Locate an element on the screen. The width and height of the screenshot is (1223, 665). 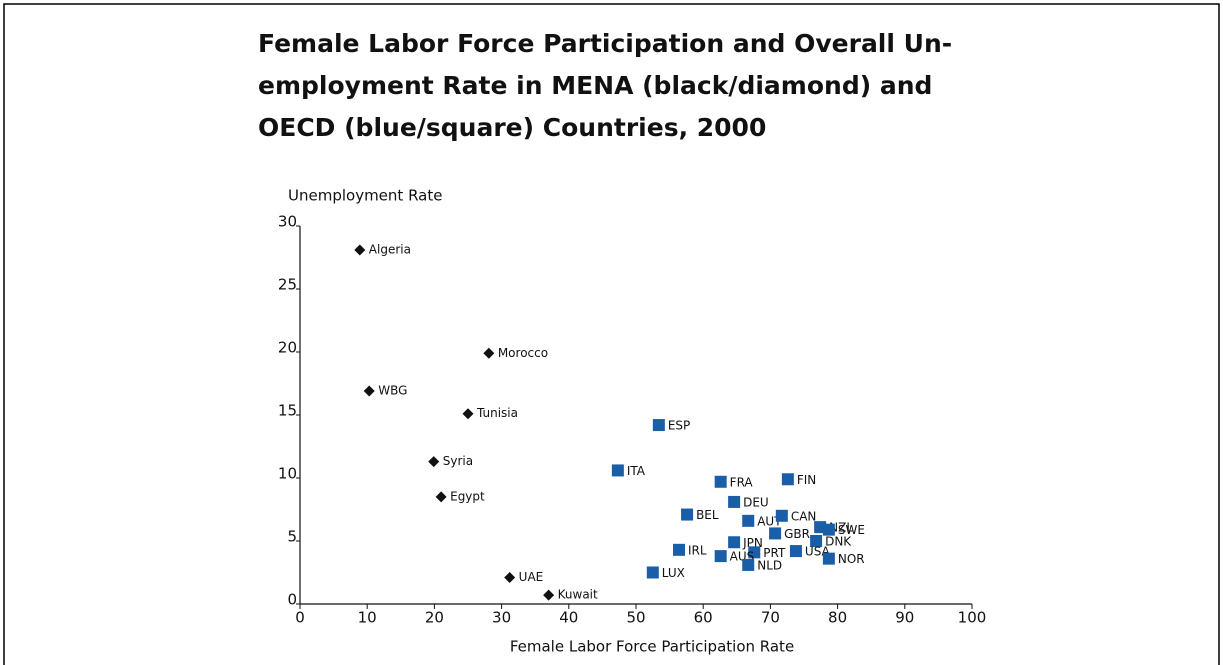
x-tick-label: 90 is located at coordinates (904, 618).